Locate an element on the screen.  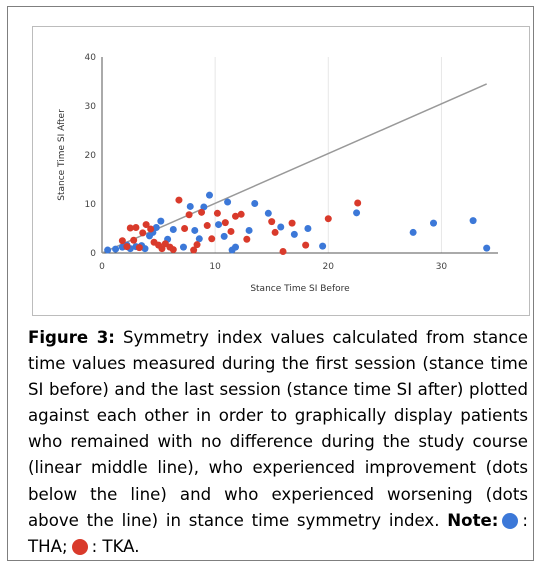
note-label: Note: is located at coordinates (473, 520).